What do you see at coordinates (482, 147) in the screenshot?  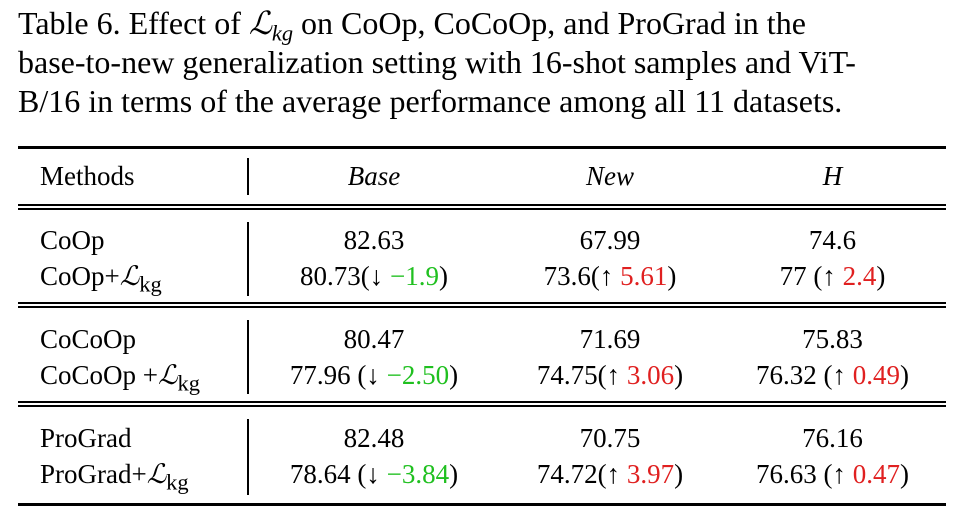 I see `table-top-rule` at bounding box center [482, 147].